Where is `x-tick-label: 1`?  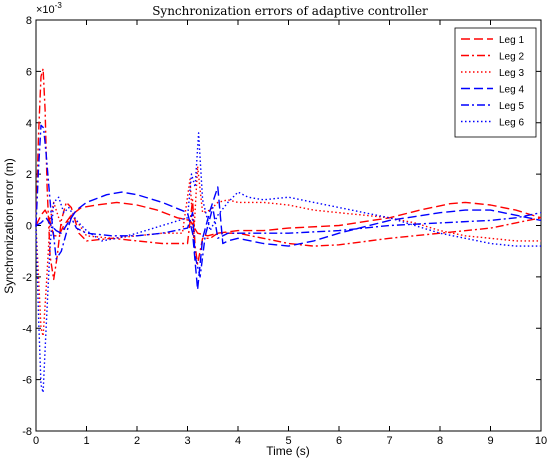 x-tick-label: 1 is located at coordinates (86, 441).